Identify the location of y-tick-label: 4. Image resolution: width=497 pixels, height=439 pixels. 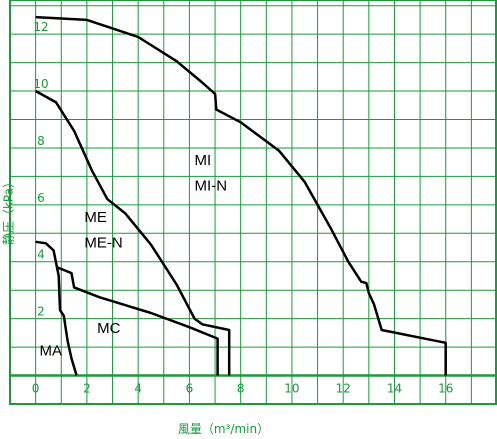
(41, 255).